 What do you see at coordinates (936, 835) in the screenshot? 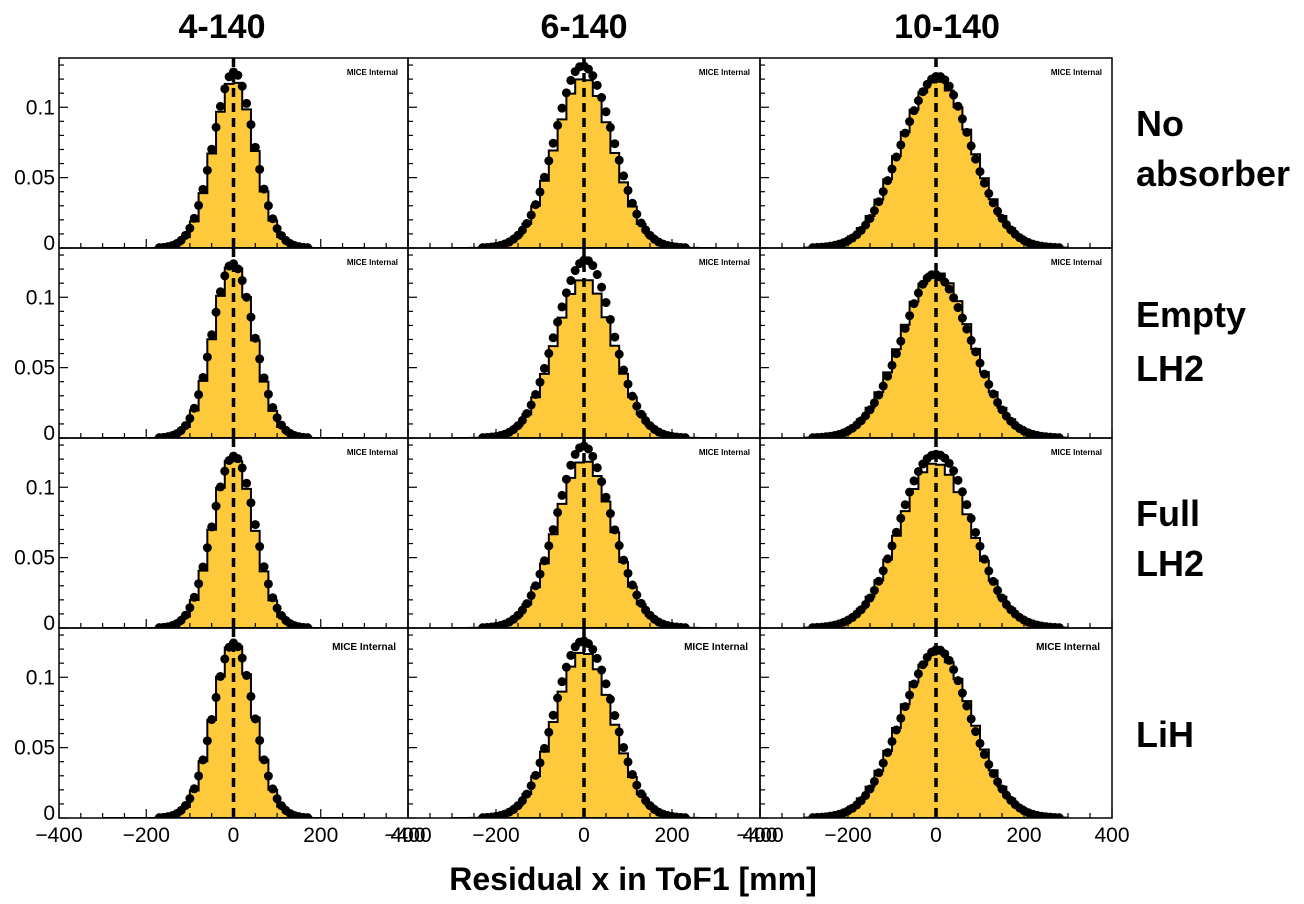
I see `x-tick-label: 0` at bounding box center [936, 835].